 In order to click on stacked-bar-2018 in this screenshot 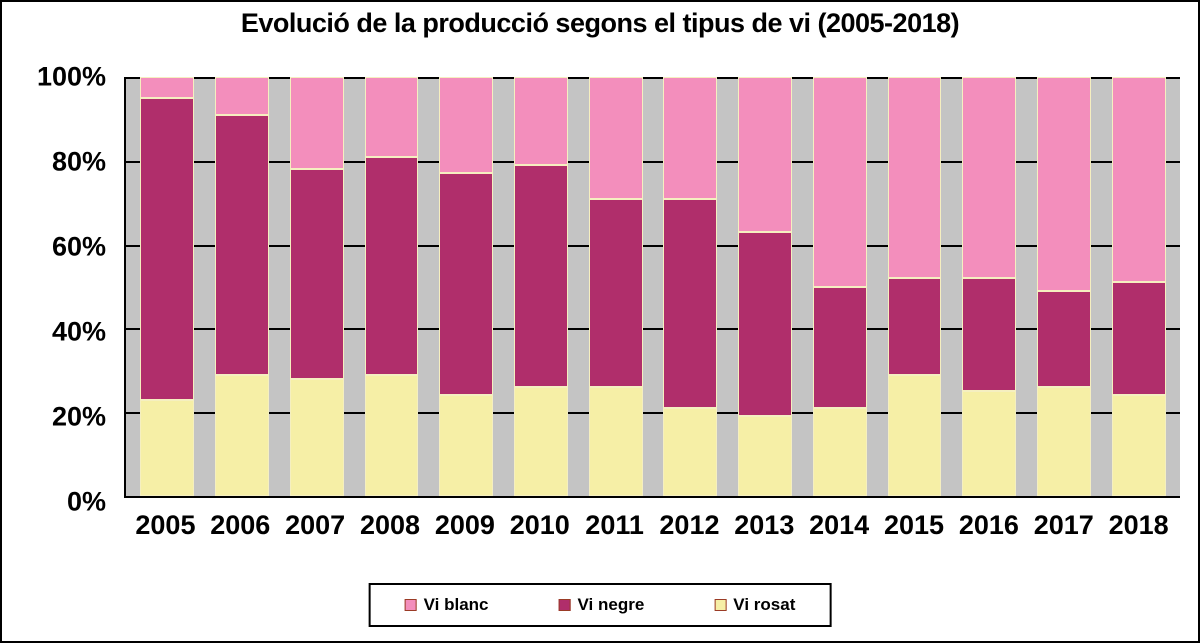, I will do `click(1138, 286)`.